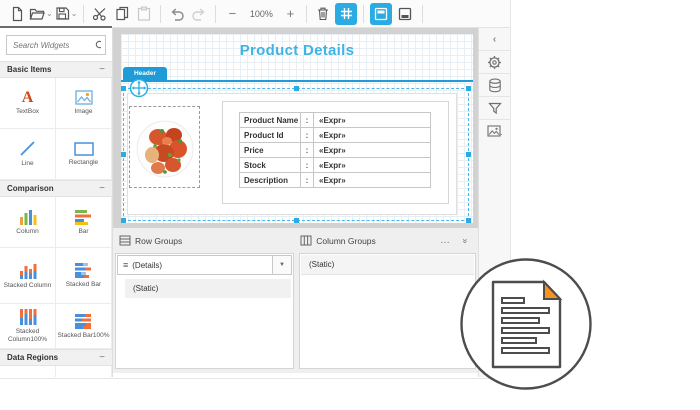  What do you see at coordinates (74, 13) in the screenshot?
I see `save-dropdown-caret: ⌄` at bounding box center [74, 13].